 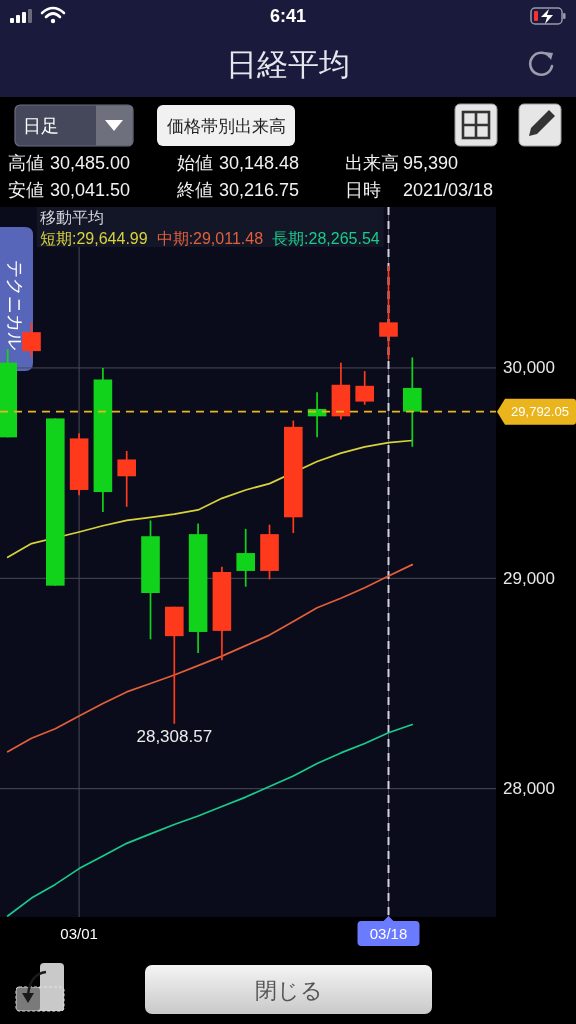 I want to click on tab-technical: テクニカル, so click(x=16, y=299).